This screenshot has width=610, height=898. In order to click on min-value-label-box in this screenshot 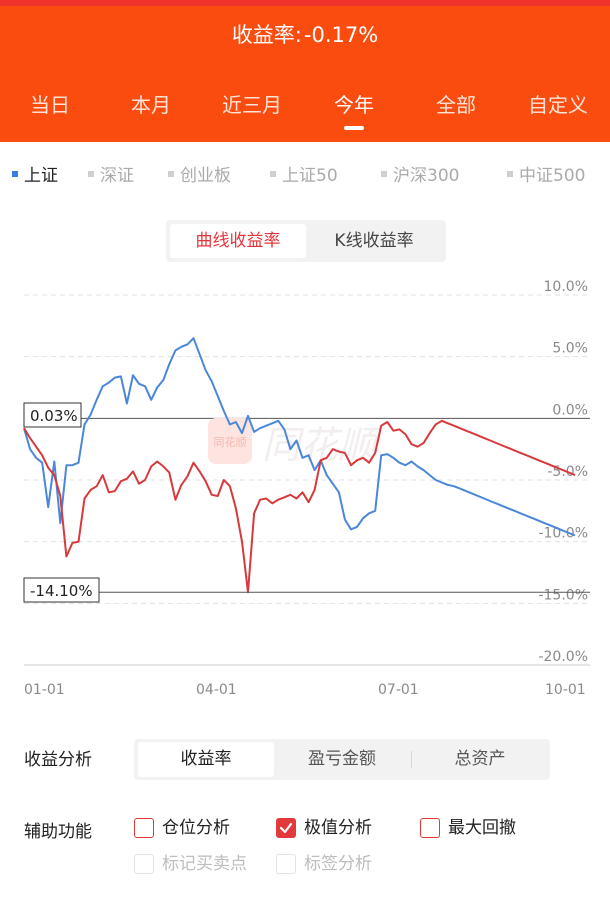, I will do `click(61, 590)`.